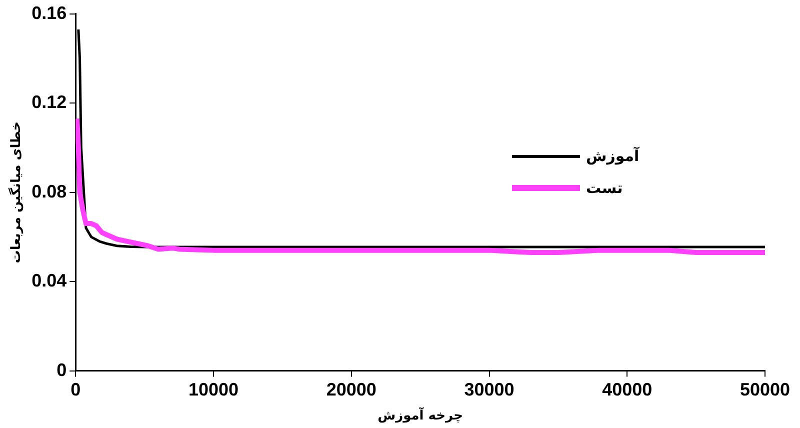 The width and height of the screenshot is (800, 428). What do you see at coordinates (613, 156) in the screenshot?
I see `legend-label: آموزش` at bounding box center [613, 156].